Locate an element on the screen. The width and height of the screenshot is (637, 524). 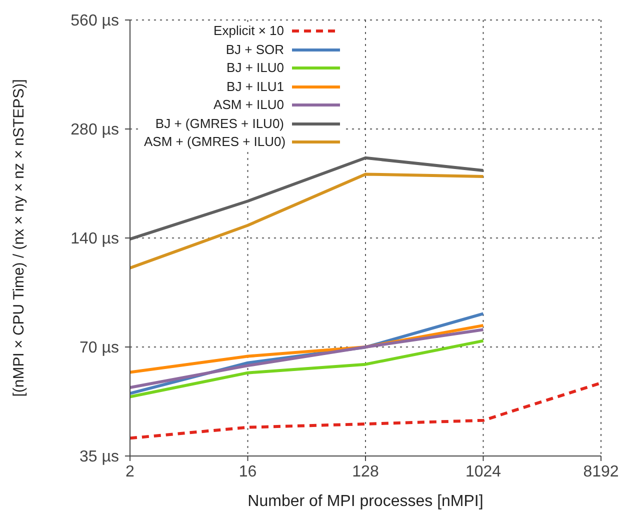
legend-label: BJ + SOR is located at coordinates (254, 49).